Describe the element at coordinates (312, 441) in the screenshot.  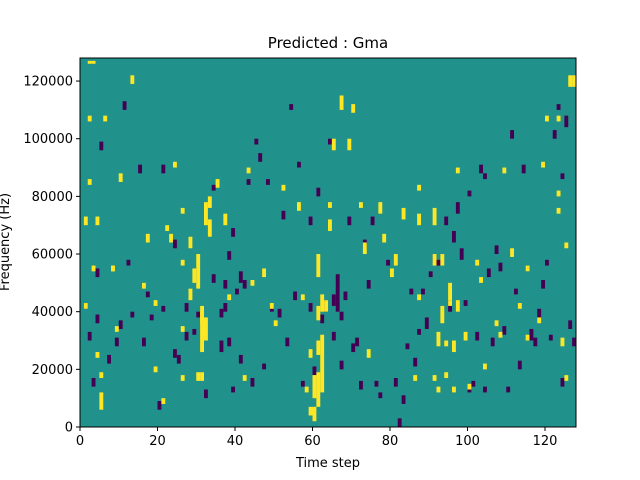
I see `x-tick-label: 60` at that location.